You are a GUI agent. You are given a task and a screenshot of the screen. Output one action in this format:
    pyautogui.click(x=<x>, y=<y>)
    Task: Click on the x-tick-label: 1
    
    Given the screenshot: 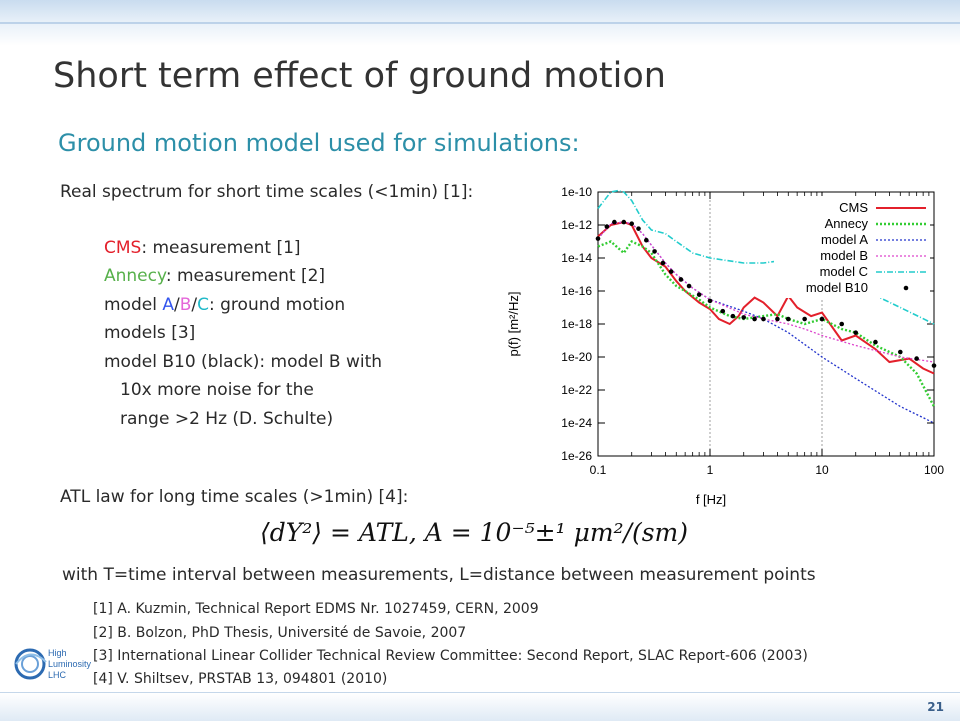 What is the action you would take?
    pyautogui.click(x=710, y=470)
    